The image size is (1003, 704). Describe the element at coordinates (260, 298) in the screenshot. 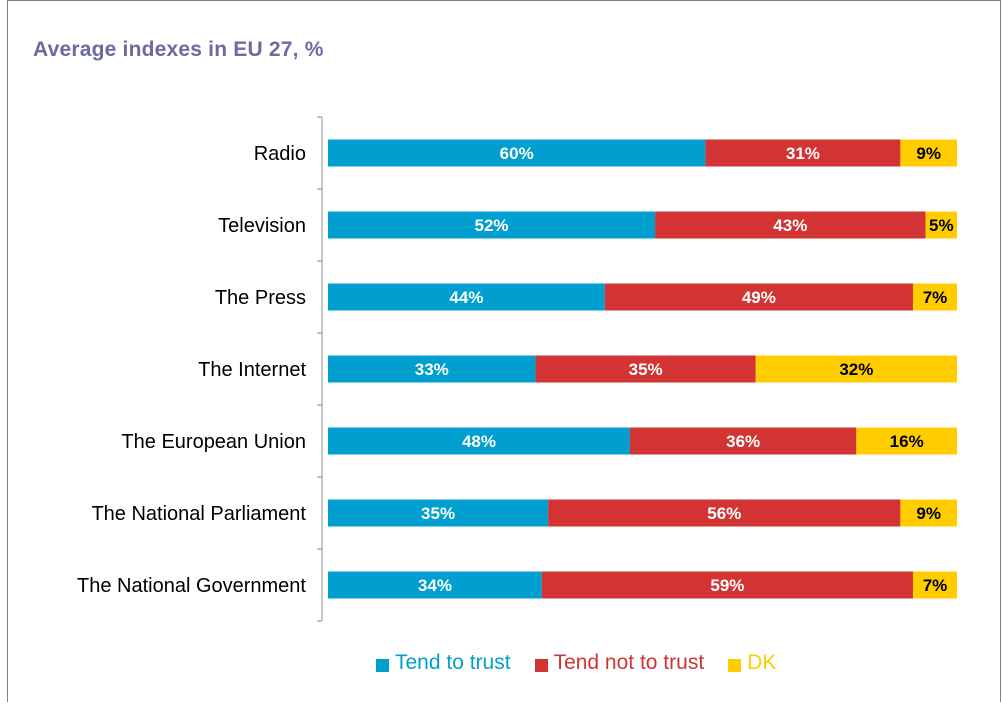

I see `category-label: The Press` at that location.